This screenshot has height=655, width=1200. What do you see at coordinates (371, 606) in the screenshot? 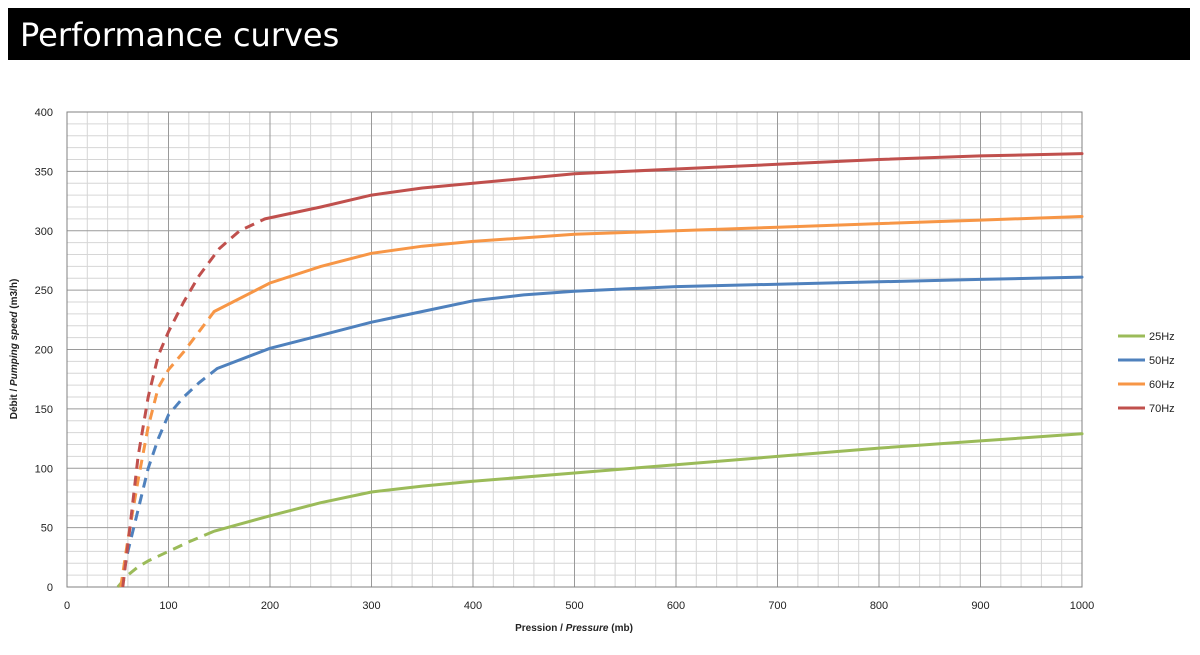
I see `x-tick-label: 300` at bounding box center [371, 606].